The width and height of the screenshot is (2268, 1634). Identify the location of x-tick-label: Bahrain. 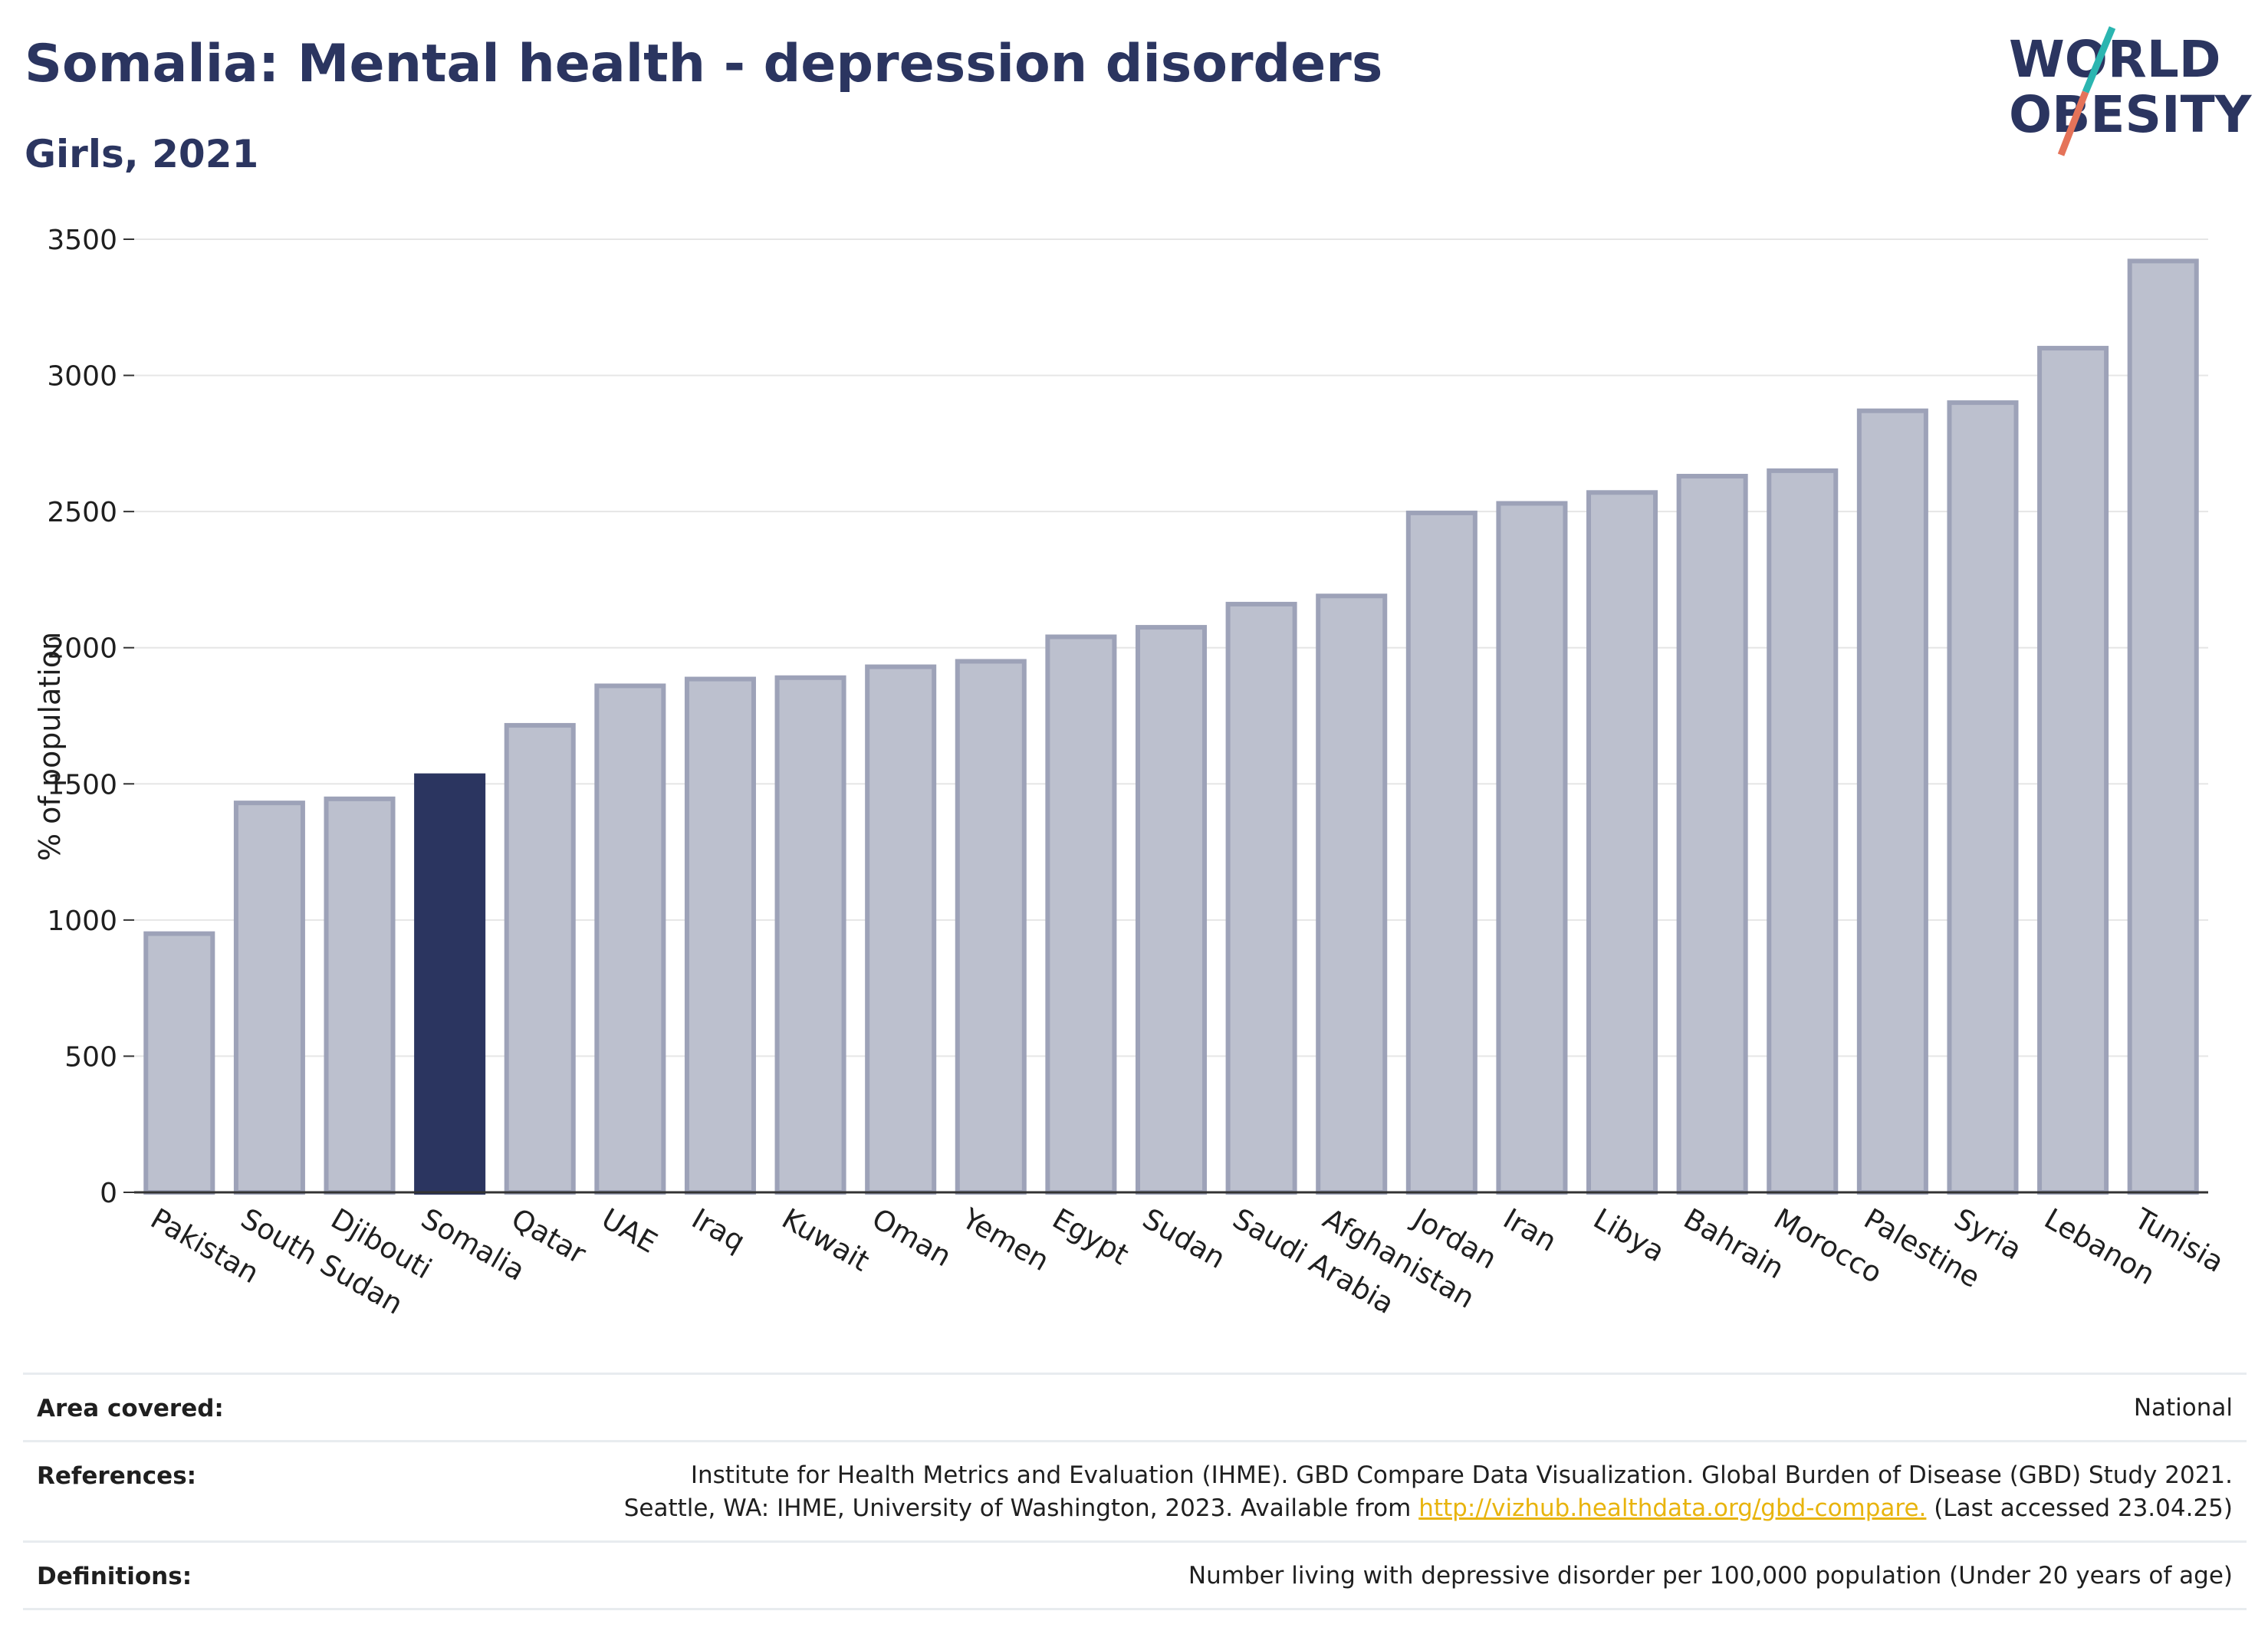
(1734, 1244).